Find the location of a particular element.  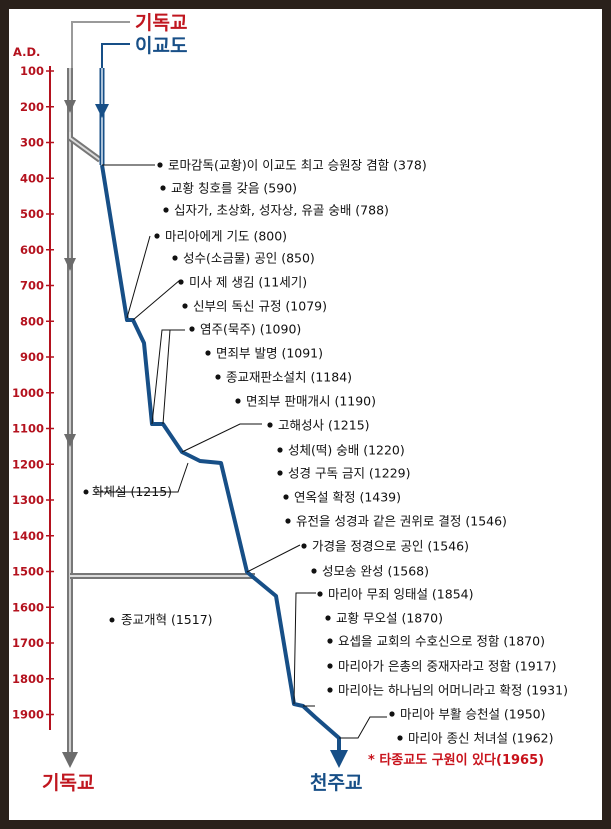

year-label: 600 is located at coordinates (32, 250).